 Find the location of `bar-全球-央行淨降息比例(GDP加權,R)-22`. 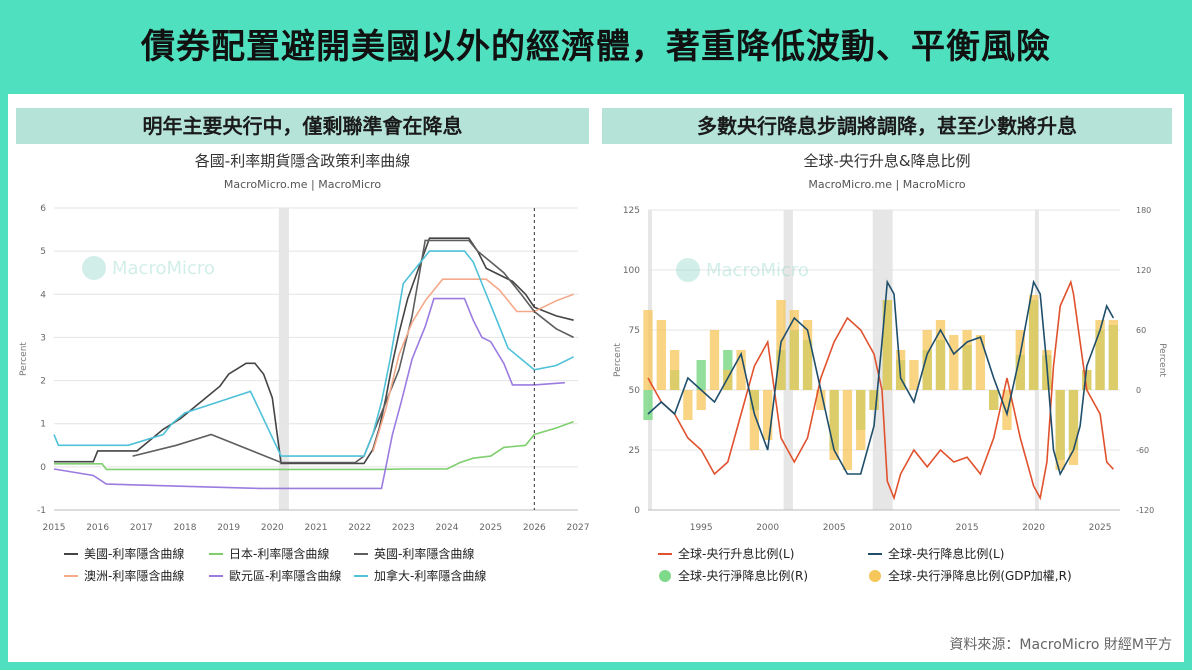

bar-全球-央行淨降息比例(GDP加權,R)-22 is located at coordinates (940, 355).